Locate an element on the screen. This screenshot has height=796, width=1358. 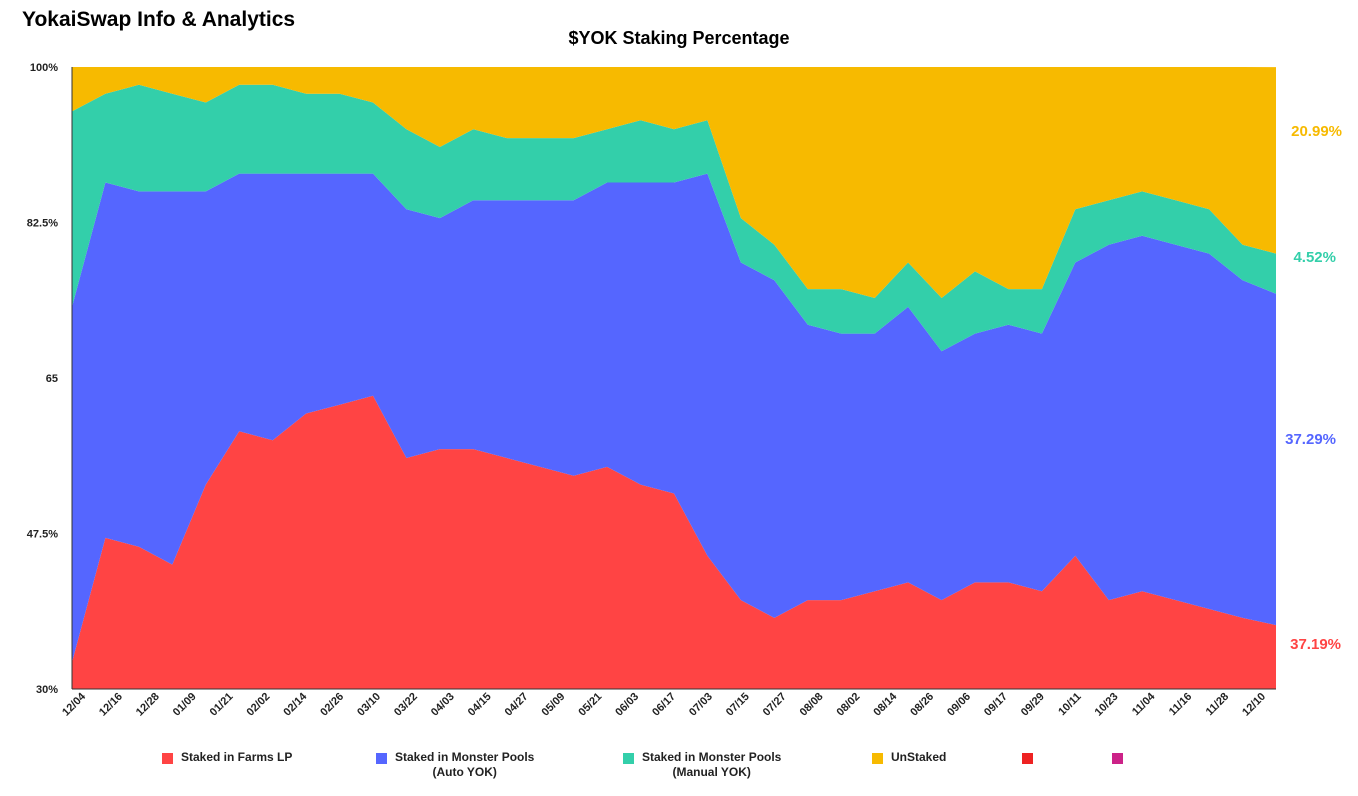
x-tick-label: 05/21 is located at coordinates (590, 705).